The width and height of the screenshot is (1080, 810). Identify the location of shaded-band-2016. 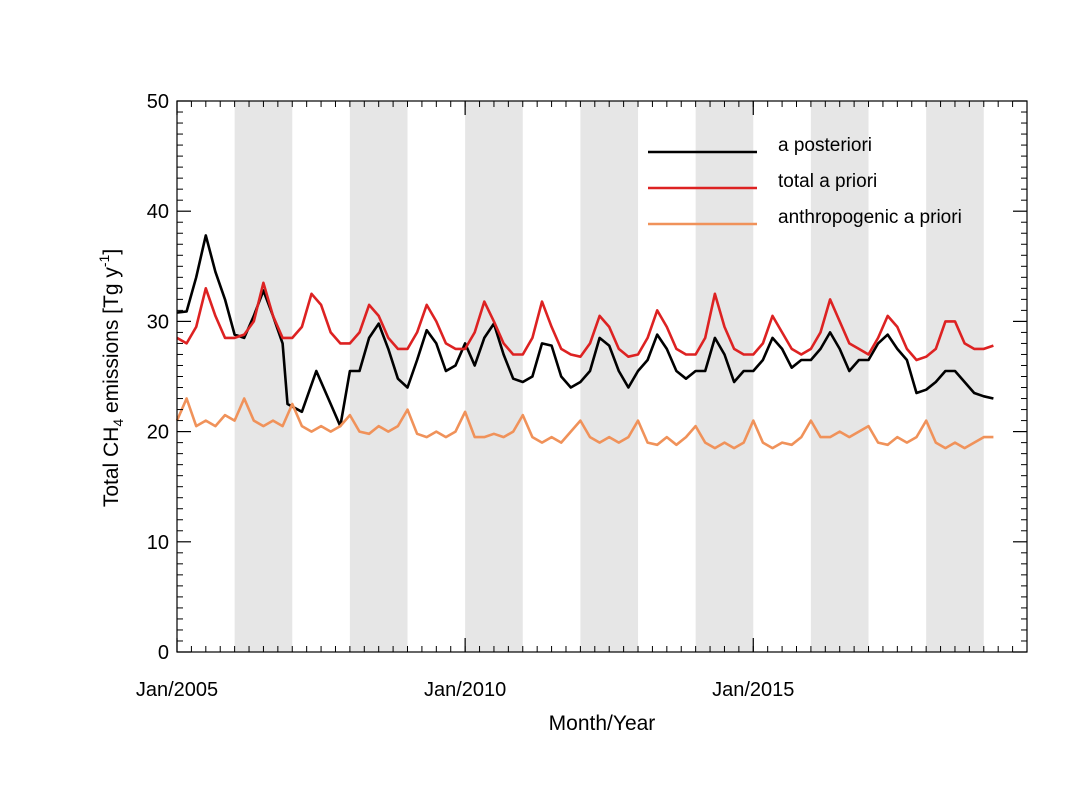
(839, 376).